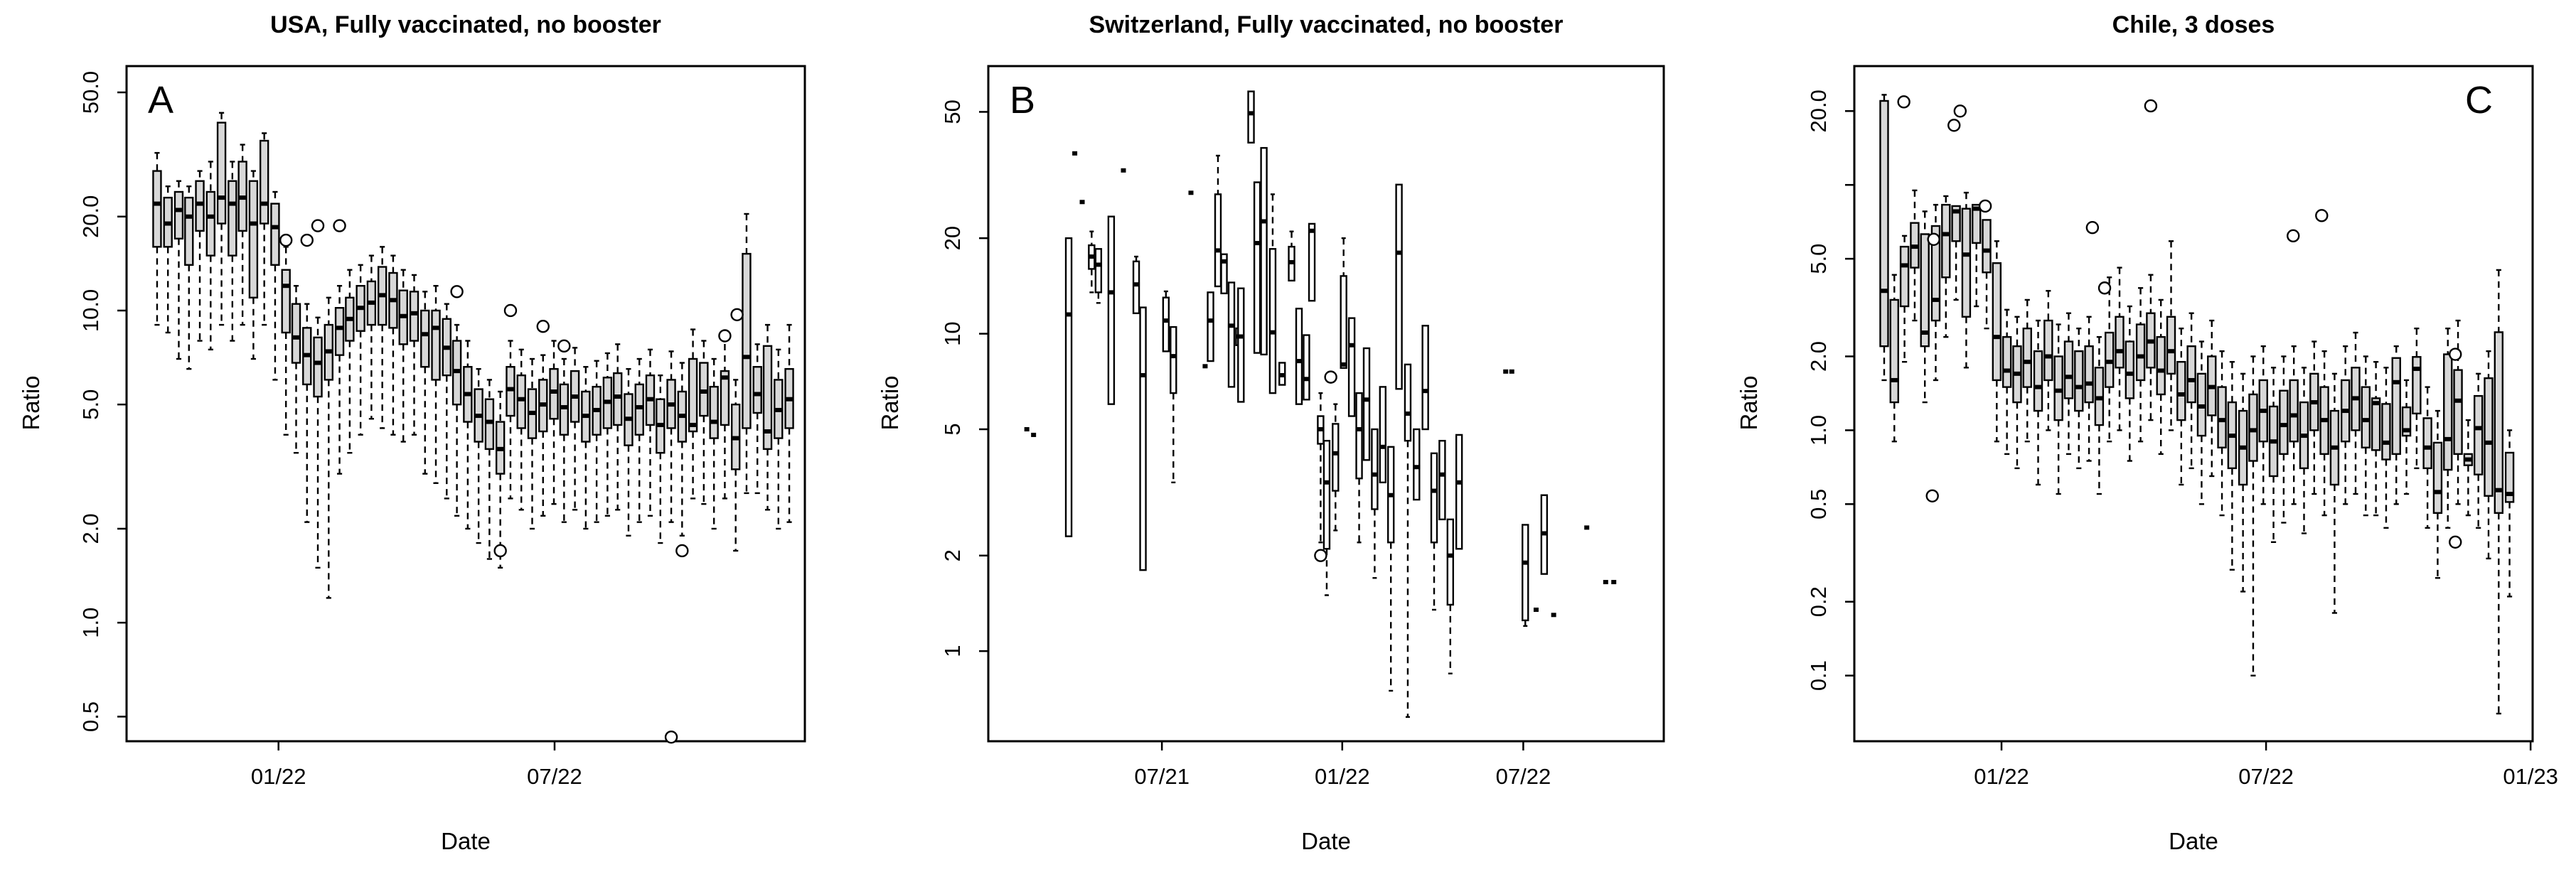 The height and width of the screenshot is (872, 2576). I want to click on x-axis-label-usa: Date, so click(466, 841).